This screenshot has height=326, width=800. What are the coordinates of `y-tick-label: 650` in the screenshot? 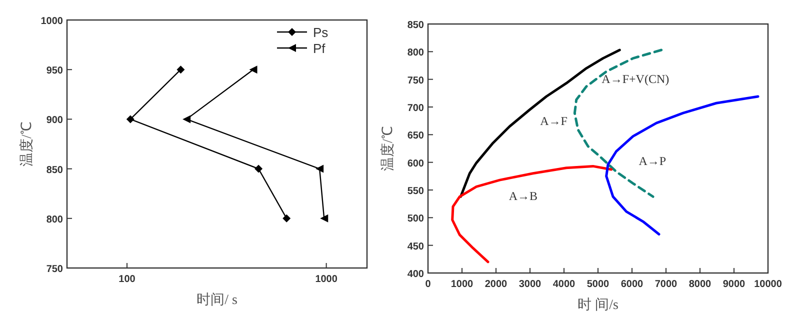 It's located at (415, 136).